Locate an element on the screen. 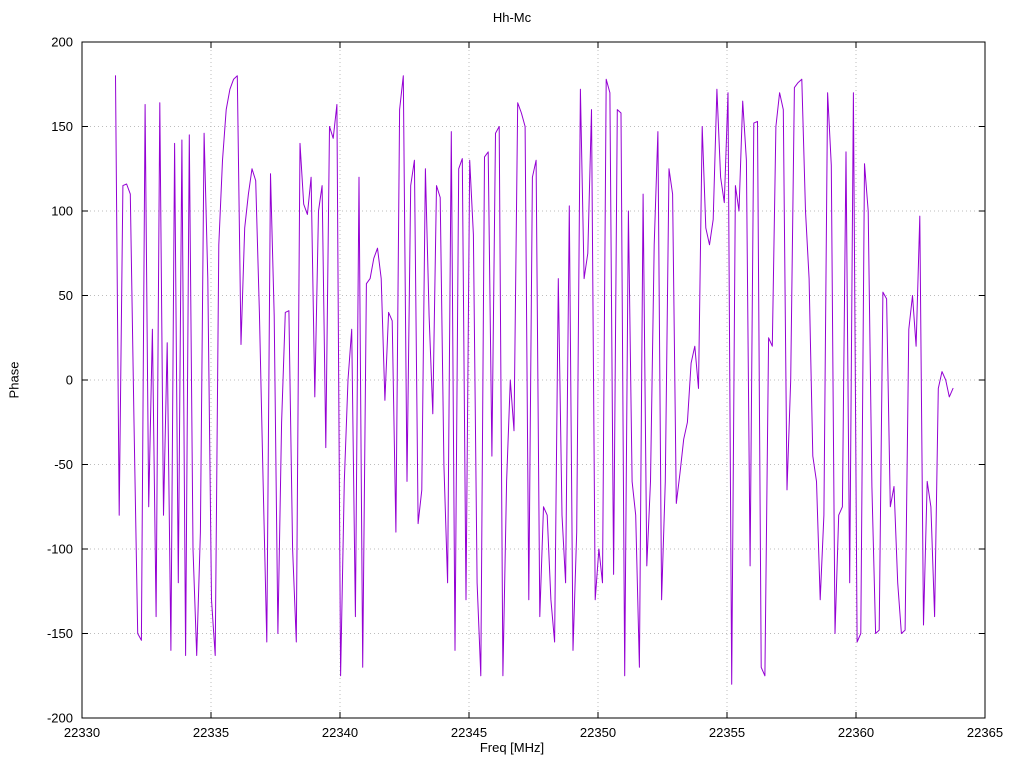  x-tick-label: 22335 is located at coordinates (211, 732).